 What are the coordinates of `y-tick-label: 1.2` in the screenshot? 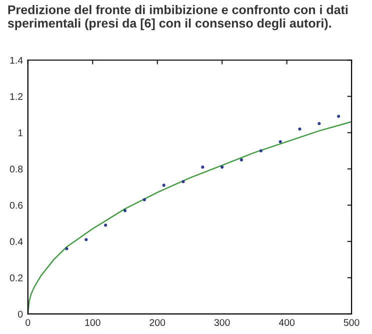 It's located at (16, 96).